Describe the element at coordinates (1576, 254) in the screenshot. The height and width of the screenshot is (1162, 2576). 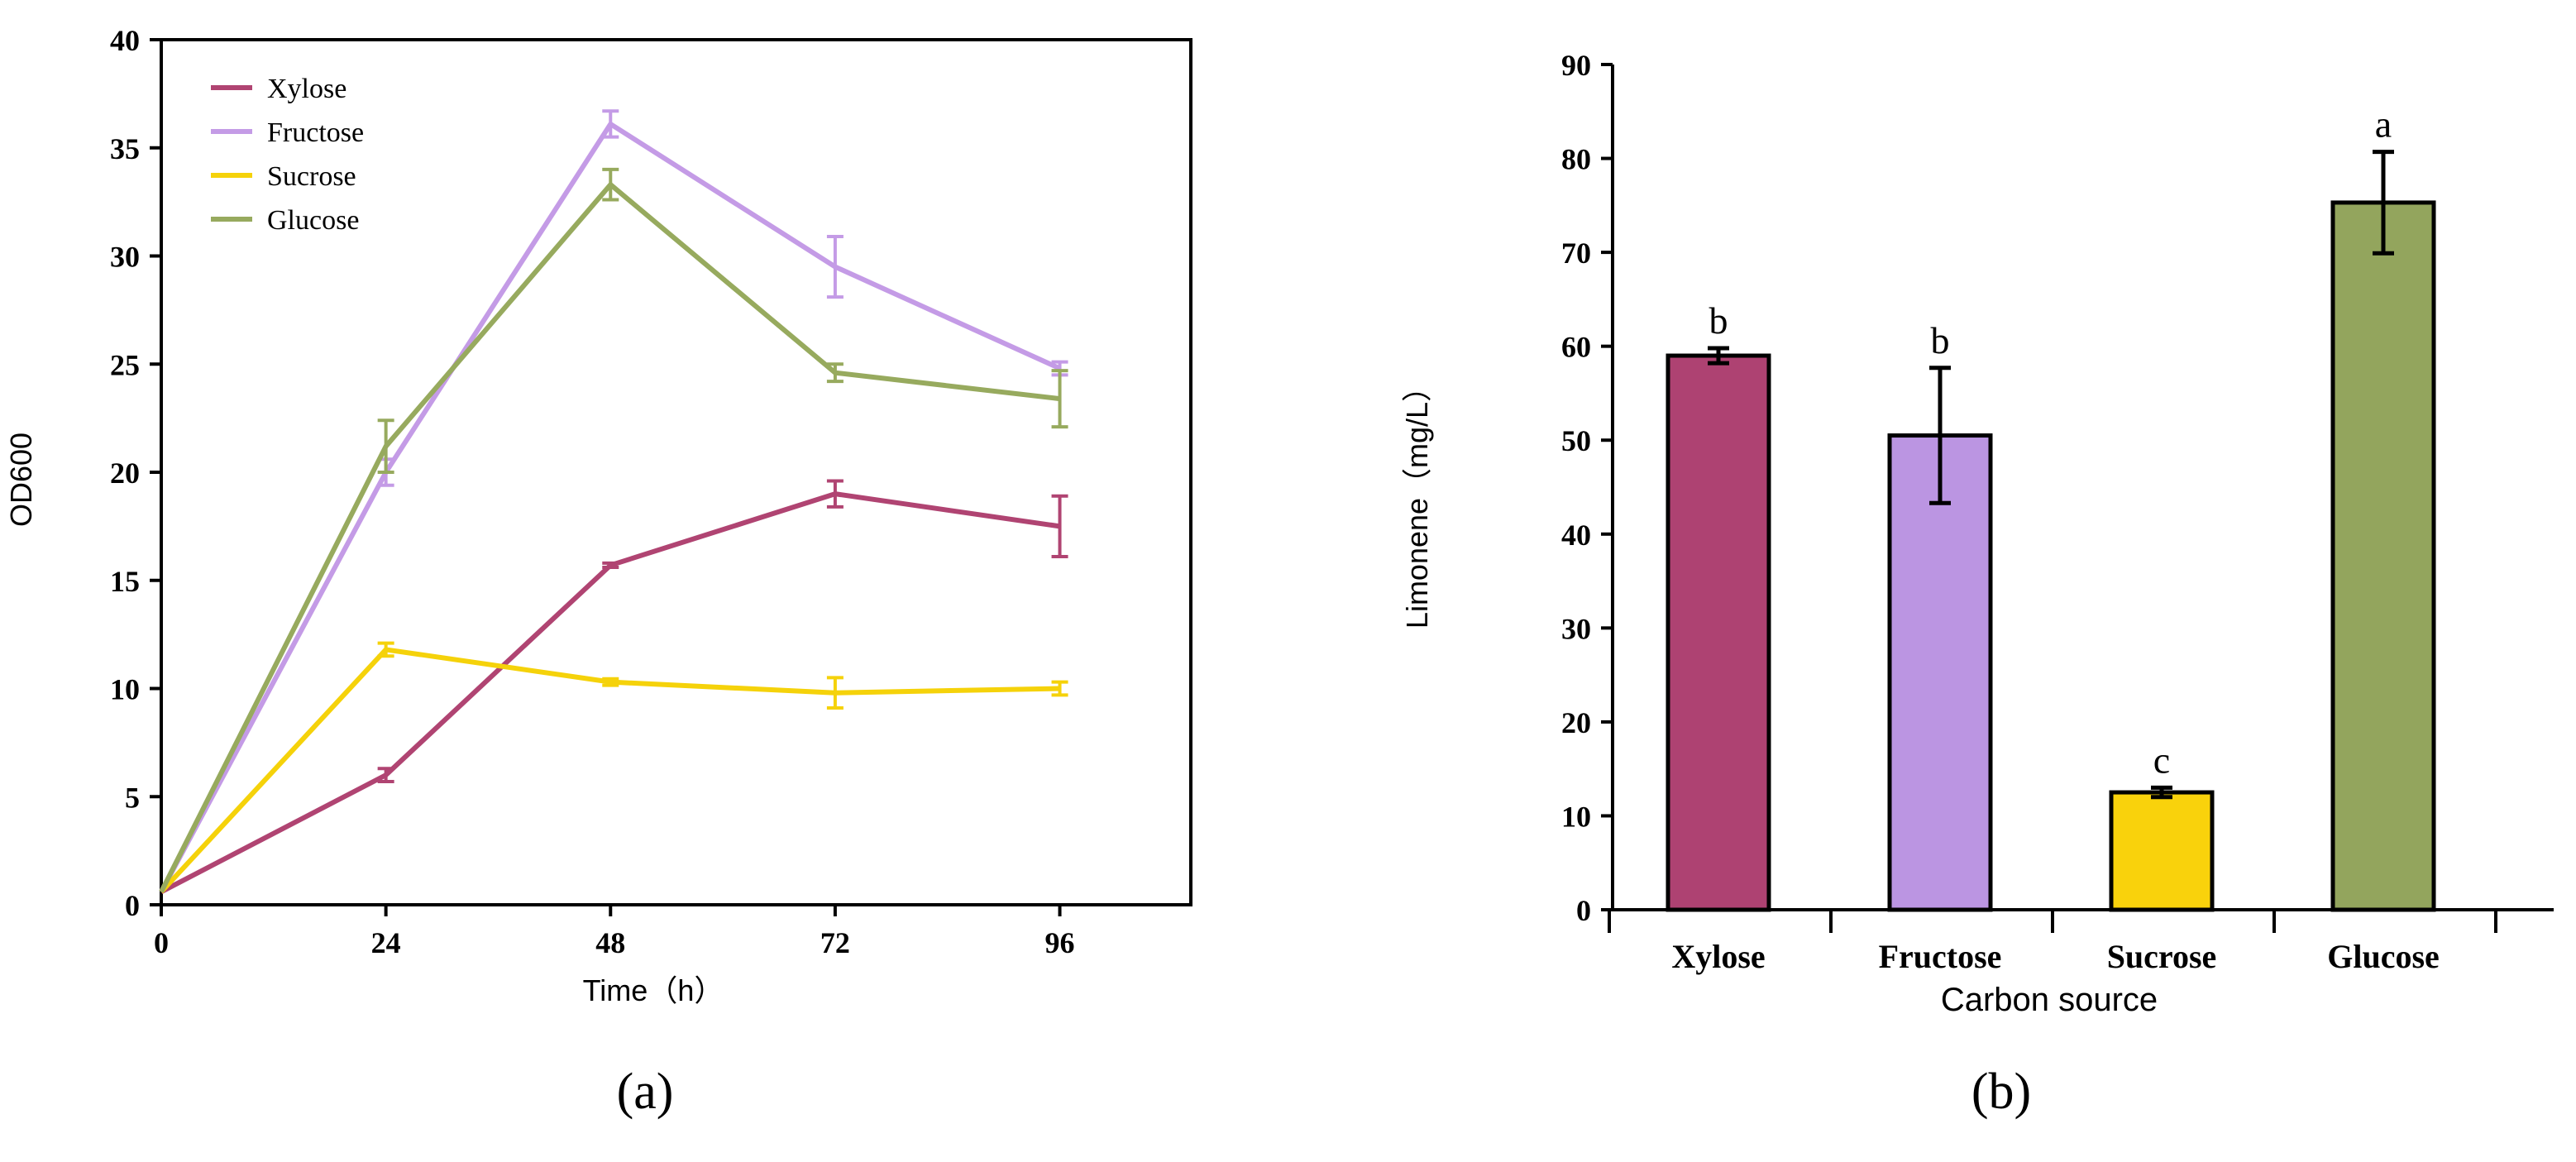
I see `y-tick-label: 70` at that location.